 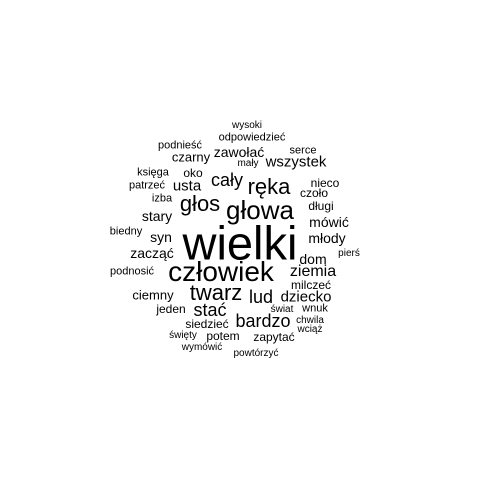 I want to click on cloud-word-dziecko: dziecko, so click(x=306, y=297).